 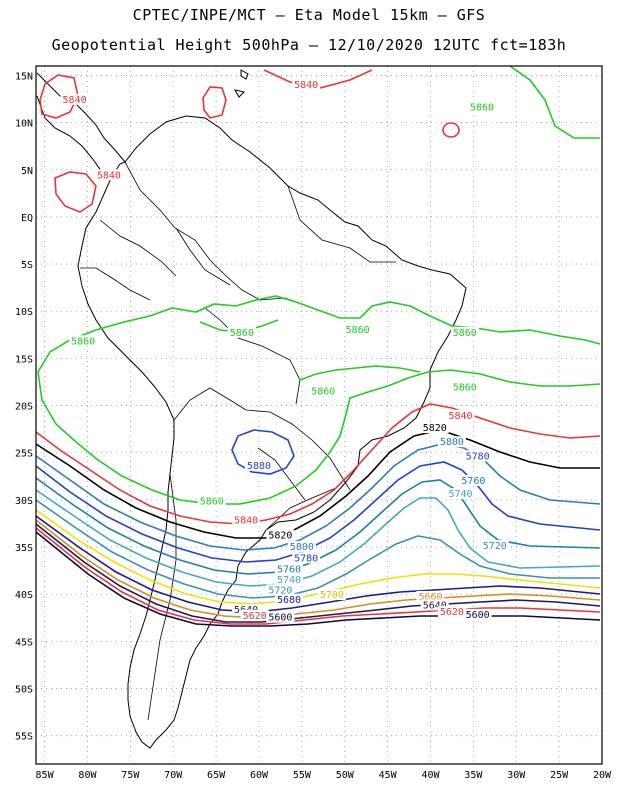 I want to click on contour-5840-south, so click(x=318, y=464).